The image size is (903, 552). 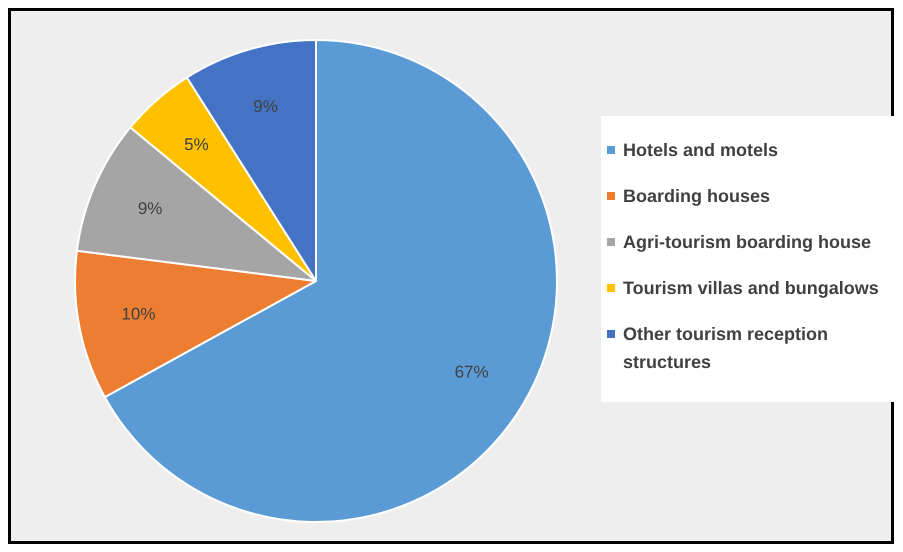 What do you see at coordinates (471, 372) in the screenshot?
I see `data-label: 67%` at bounding box center [471, 372].